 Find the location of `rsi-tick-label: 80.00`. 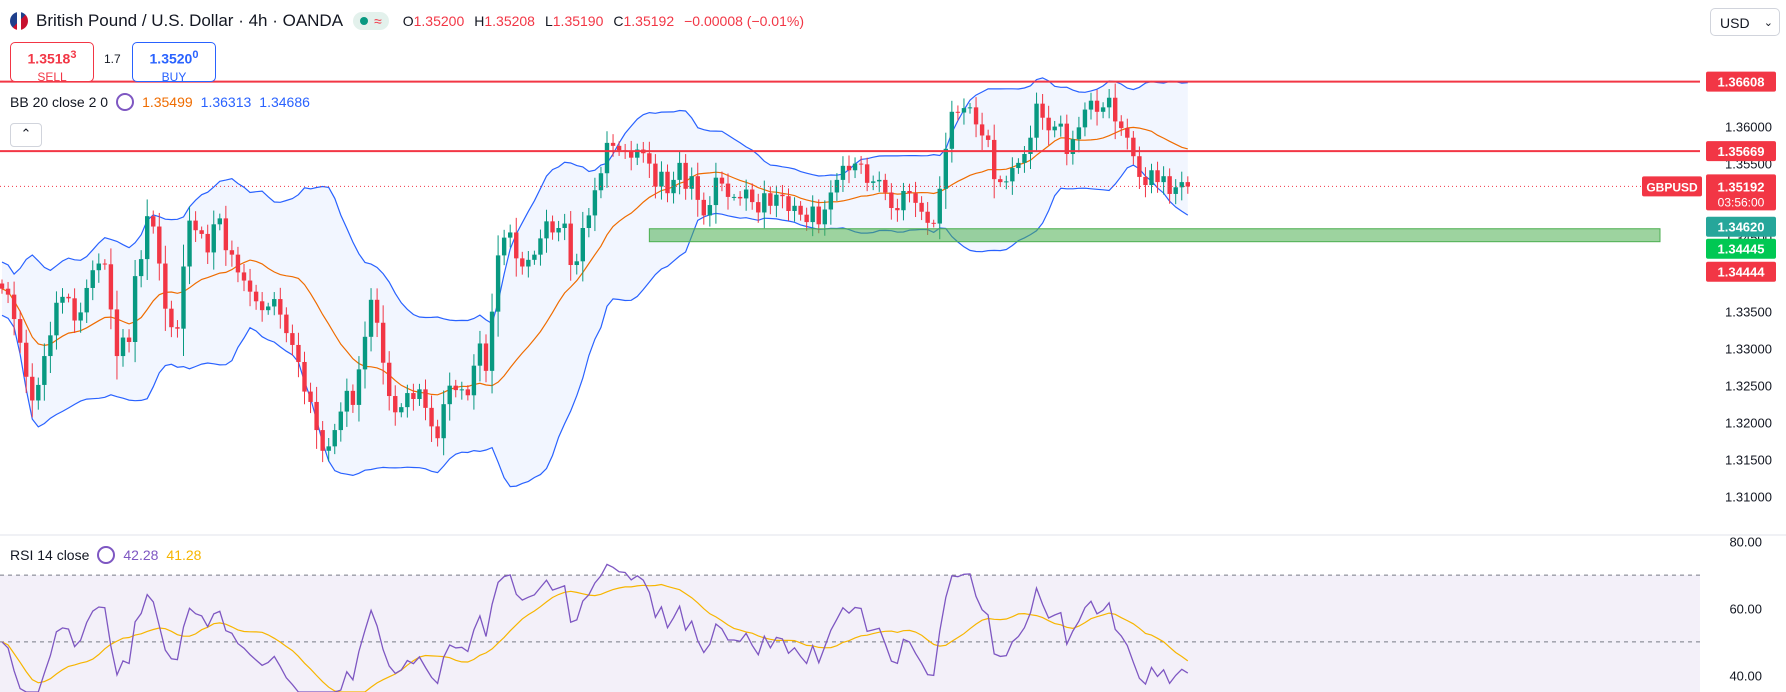

rsi-tick-label: 80.00 is located at coordinates (1745, 542).